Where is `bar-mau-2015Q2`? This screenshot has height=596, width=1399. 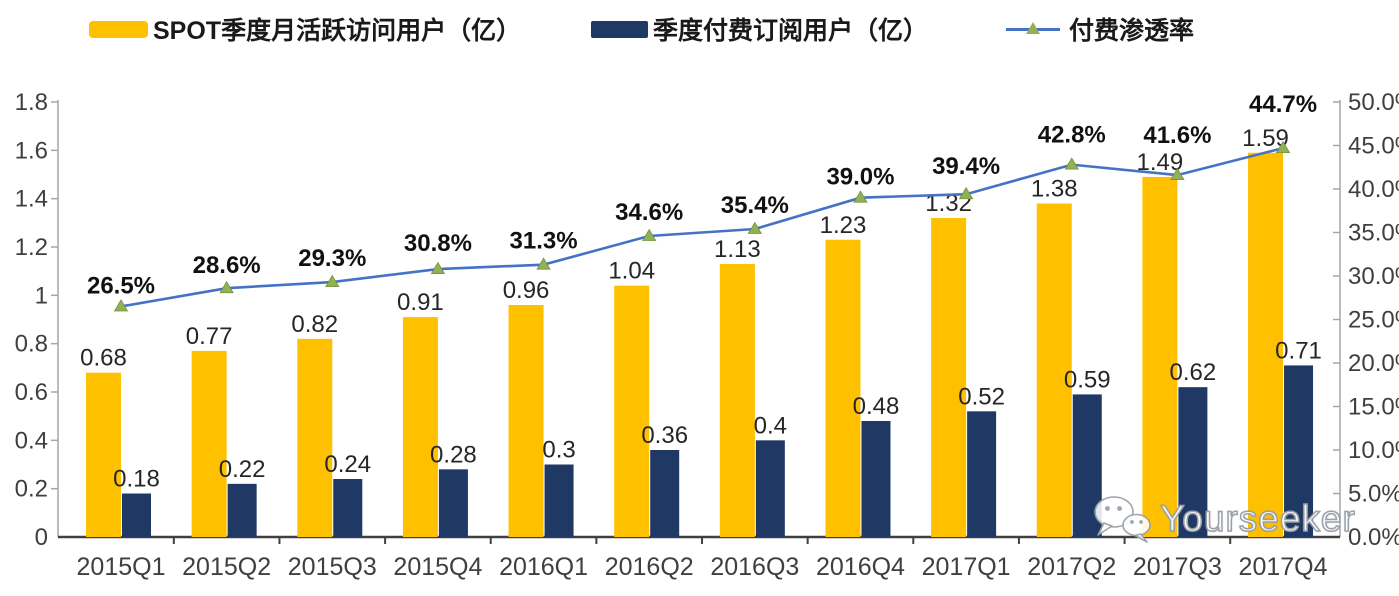
bar-mau-2015Q2 is located at coordinates (209, 443).